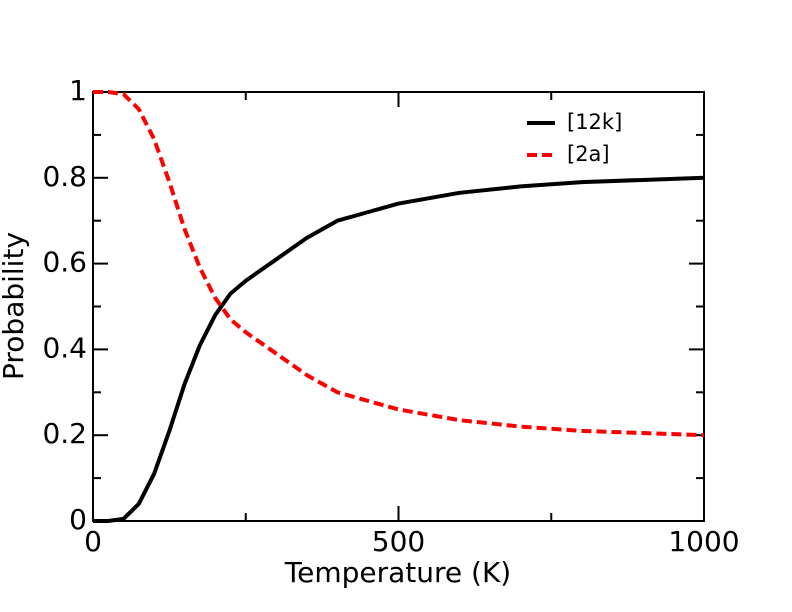 Image resolution: width=792 pixels, height=612 pixels. Describe the element at coordinates (64, 433) in the screenshot. I see `y-tick-label: 0.2` at that location.